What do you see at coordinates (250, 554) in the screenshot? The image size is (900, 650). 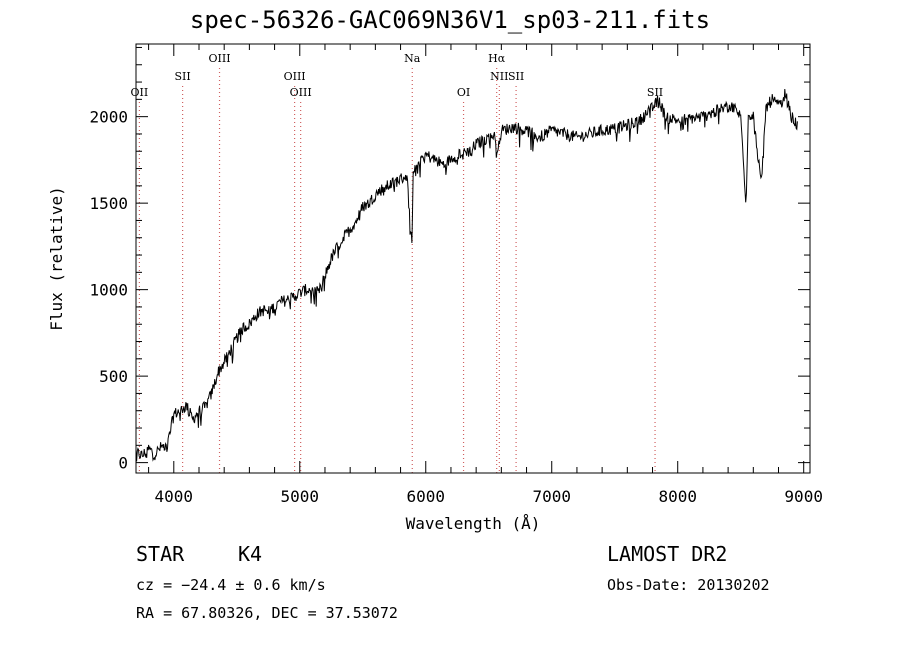 I see `object-subclass: K4` at bounding box center [250, 554].